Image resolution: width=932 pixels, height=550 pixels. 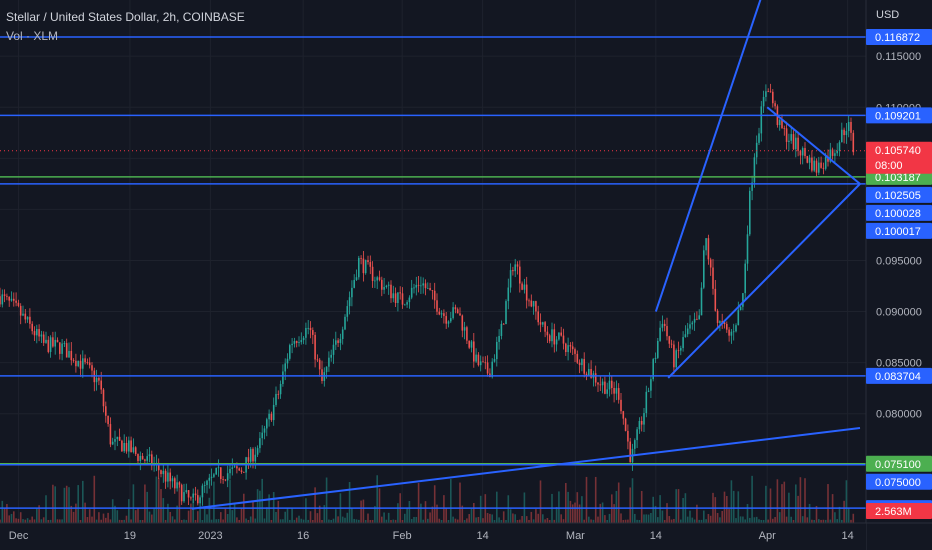 I want to click on price-level-tag: 0.075100, so click(x=899, y=463).